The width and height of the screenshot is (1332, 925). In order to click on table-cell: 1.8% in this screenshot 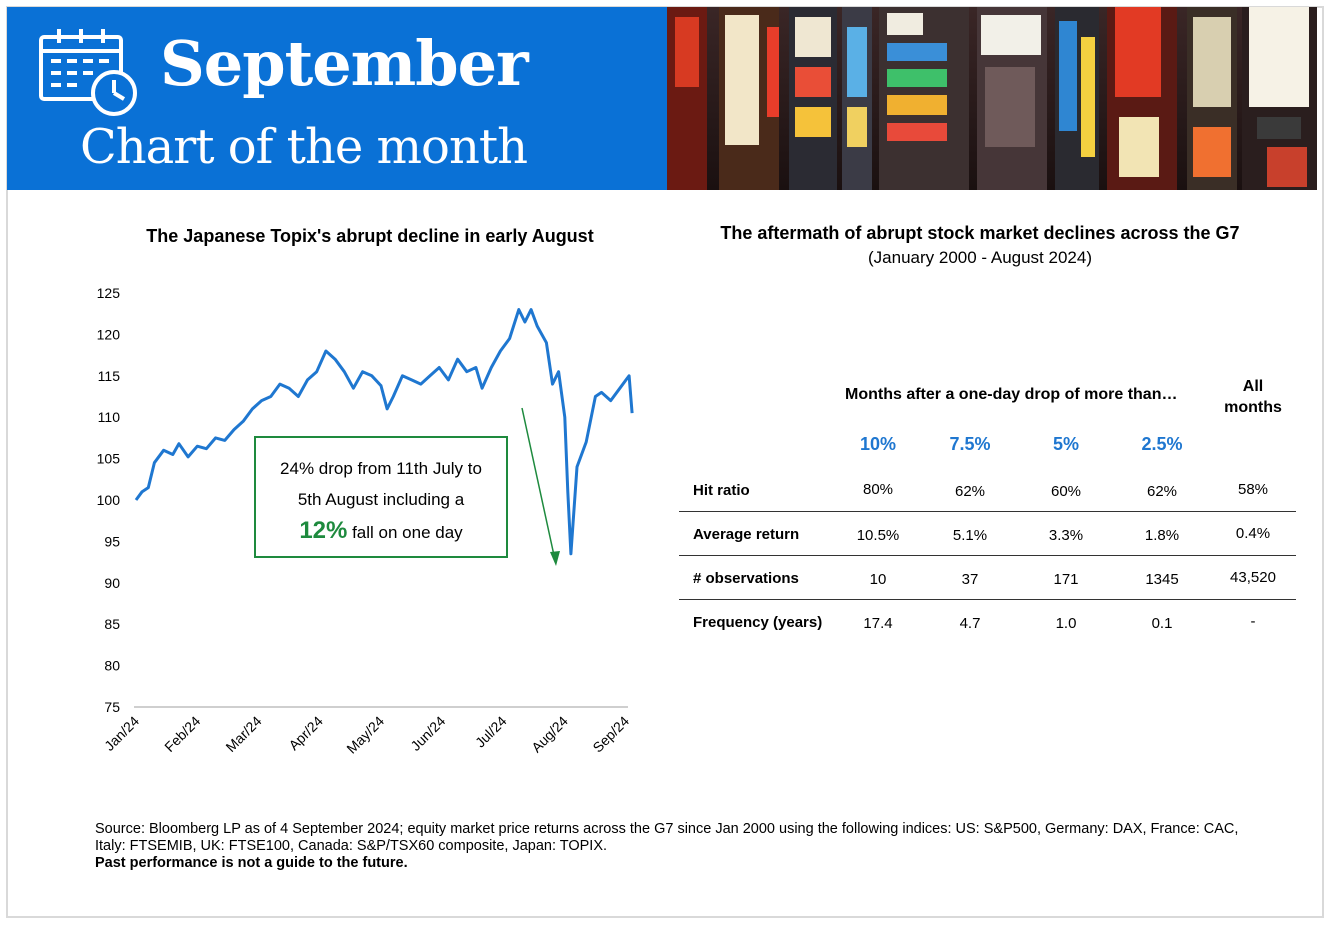, I will do `click(1162, 535)`.